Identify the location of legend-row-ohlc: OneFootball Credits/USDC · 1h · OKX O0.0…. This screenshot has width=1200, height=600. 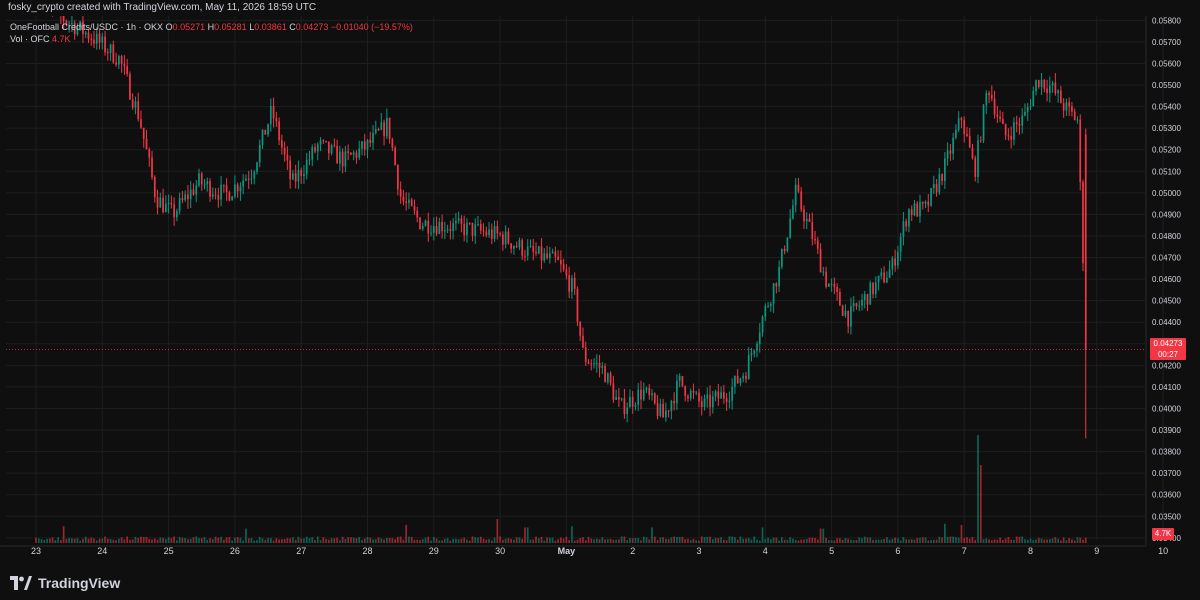
(211, 27).